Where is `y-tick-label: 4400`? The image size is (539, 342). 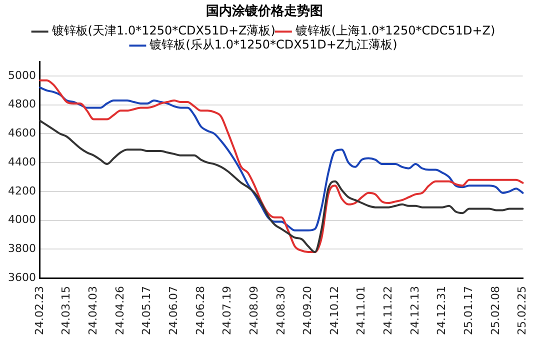 y-tick-label: 4400 is located at coordinates (22, 161).